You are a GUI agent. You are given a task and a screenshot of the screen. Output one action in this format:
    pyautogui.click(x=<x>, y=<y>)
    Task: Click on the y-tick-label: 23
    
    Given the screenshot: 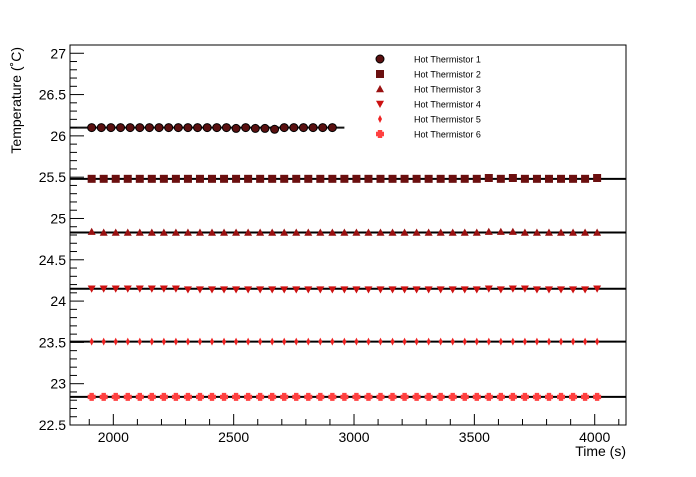 What is the action you would take?
    pyautogui.click(x=58, y=384)
    